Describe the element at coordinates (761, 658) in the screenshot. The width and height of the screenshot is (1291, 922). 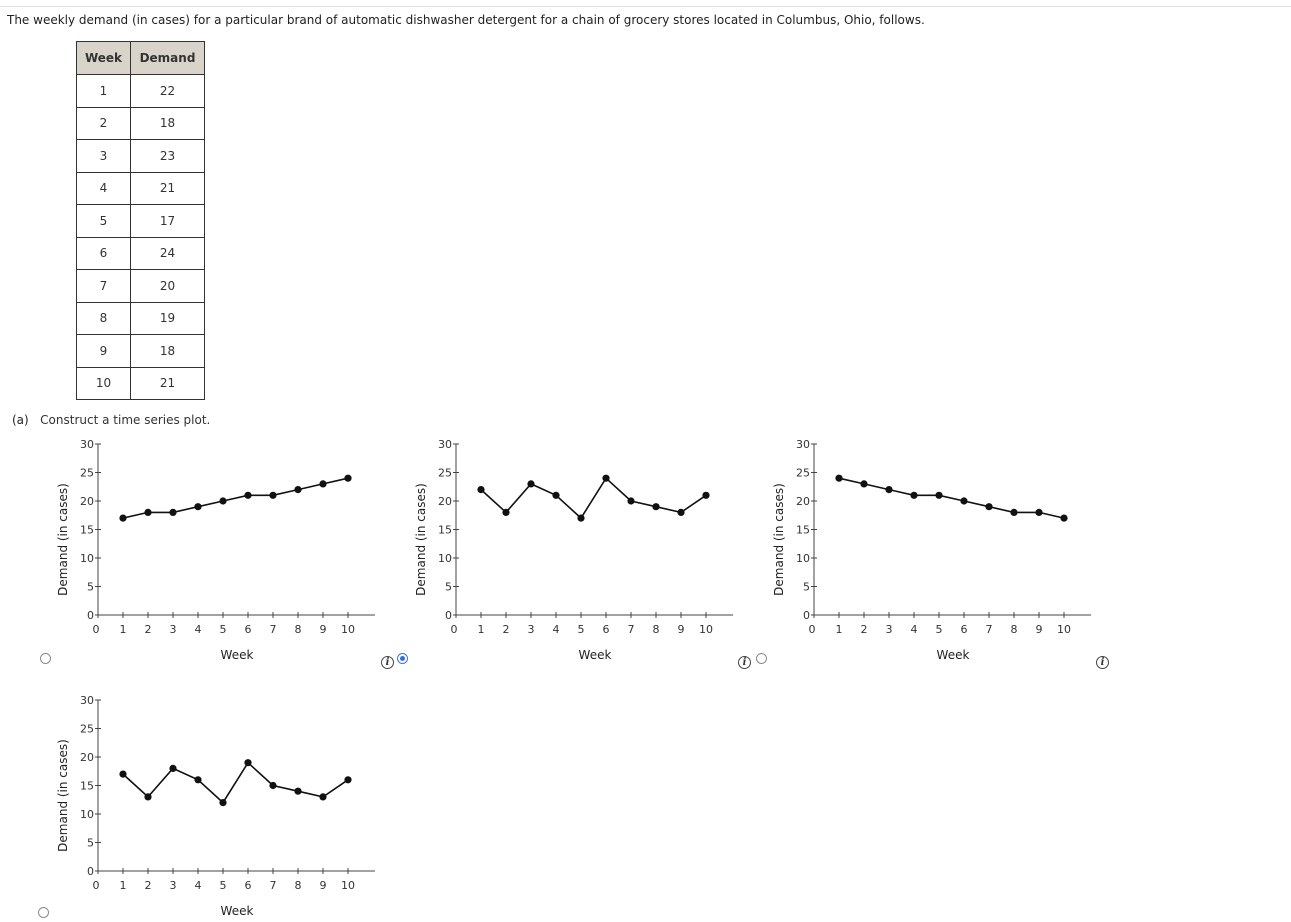
I see `radio-option-c` at that location.